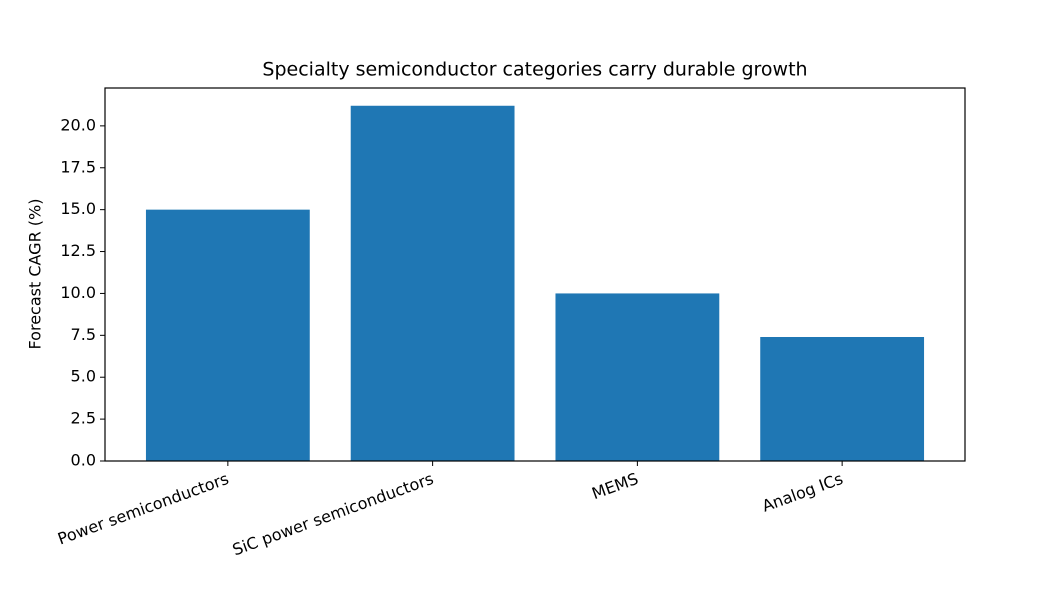 This screenshot has width=1050, height=592. Describe the element at coordinates (35, 274) in the screenshot. I see `y-axis-label: Forecast CAGR (%)` at that location.